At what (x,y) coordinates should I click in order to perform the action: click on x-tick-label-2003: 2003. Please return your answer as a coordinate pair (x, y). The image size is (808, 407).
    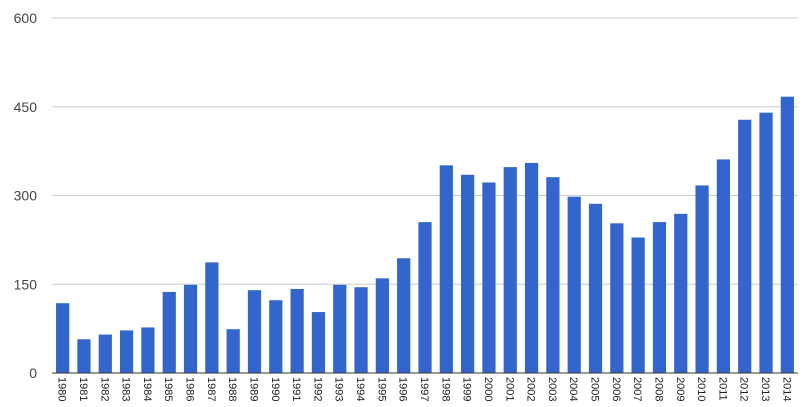
    Looking at the image, I should click on (552, 389).